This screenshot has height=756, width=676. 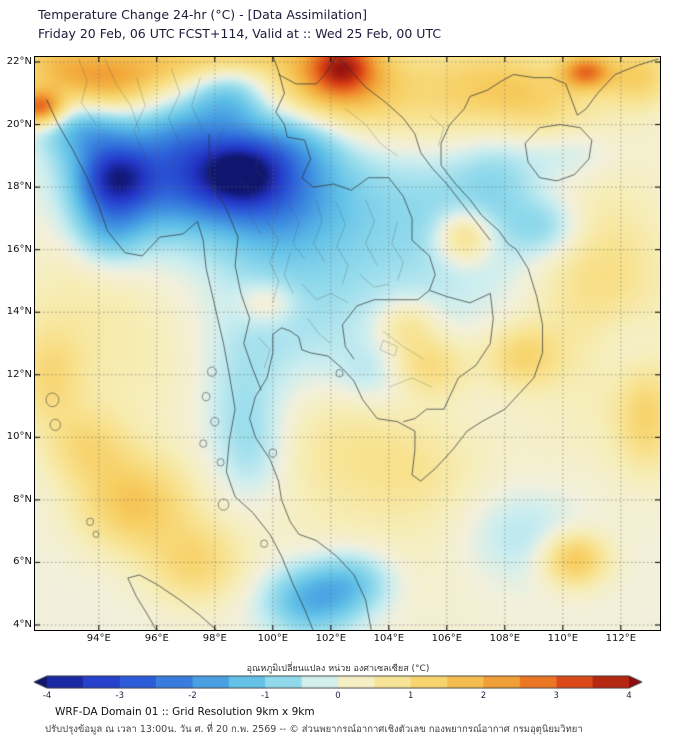 What do you see at coordinates (214, 638) in the screenshot?
I see `lon-tick-label: 98°E` at bounding box center [214, 638].